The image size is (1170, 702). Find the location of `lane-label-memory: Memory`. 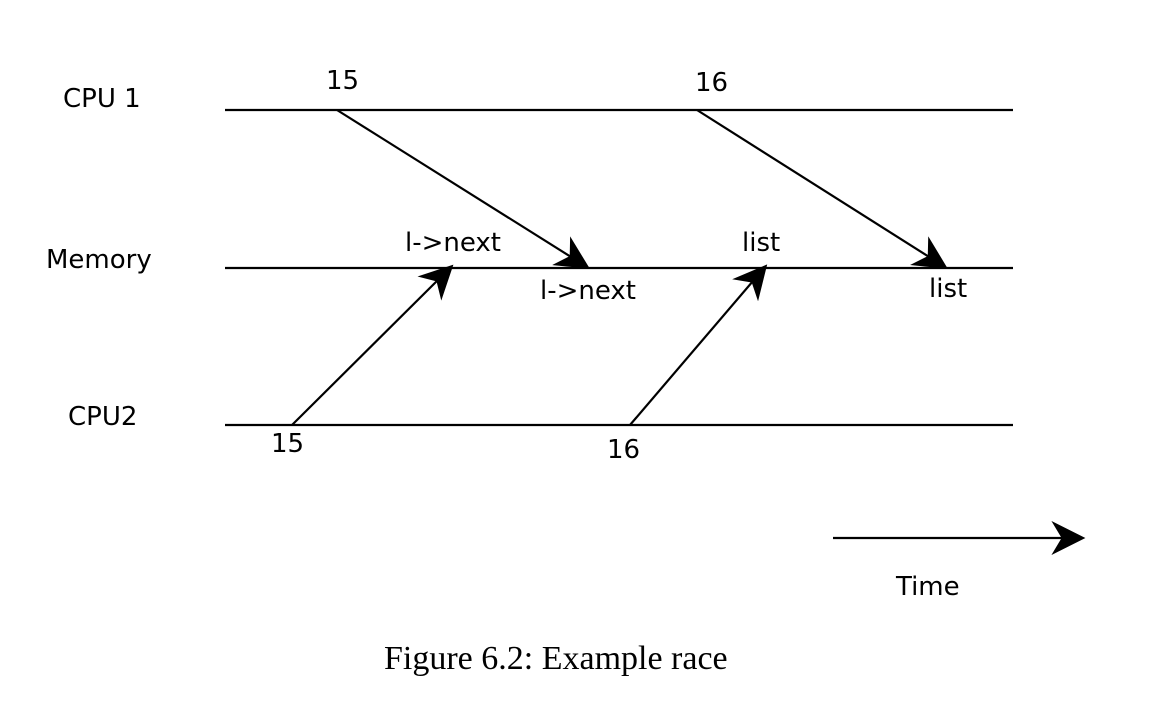

lane-label-memory: Memory is located at coordinates (99, 260).